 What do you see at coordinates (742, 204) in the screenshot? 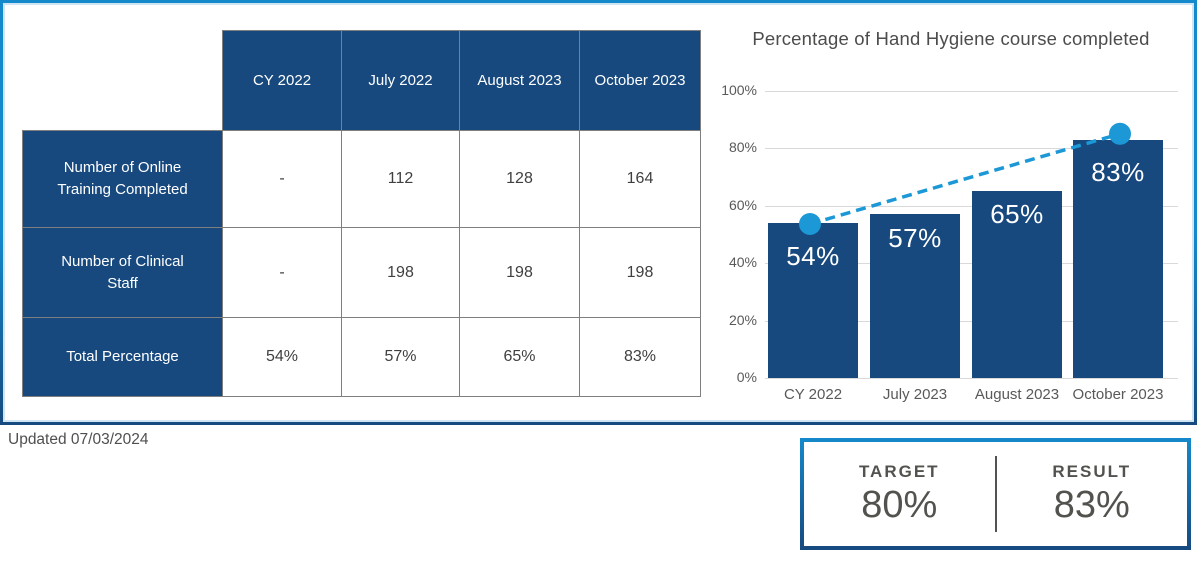
I see `y-axis-tick-label: 60%` at bounding box center [742, 204].